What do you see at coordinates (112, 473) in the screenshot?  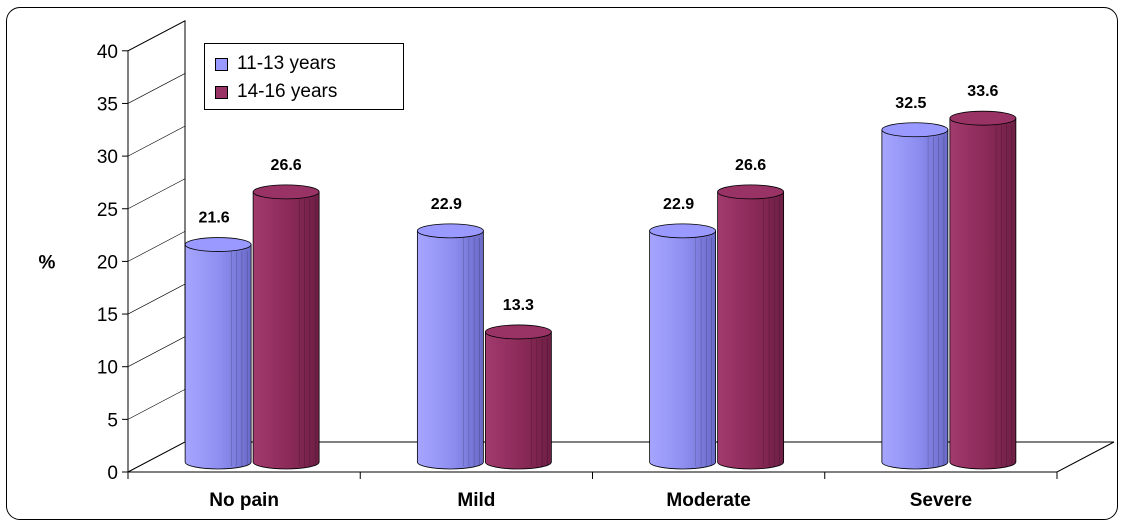 I see `y-tick-label: 0` at bounding box center [112, 473].